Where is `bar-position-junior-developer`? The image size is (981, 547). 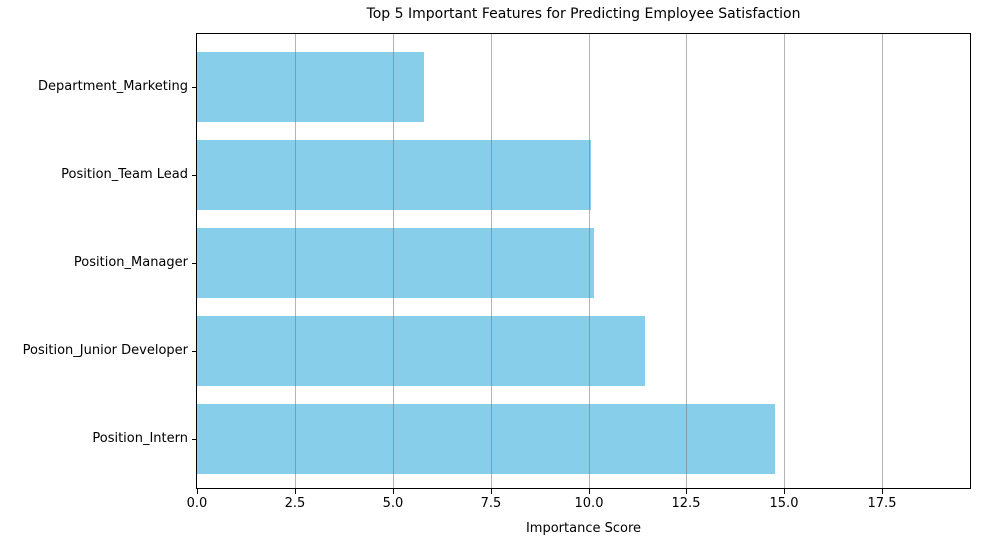 bar-position-junior-developer is located at coordinates (421, 351).